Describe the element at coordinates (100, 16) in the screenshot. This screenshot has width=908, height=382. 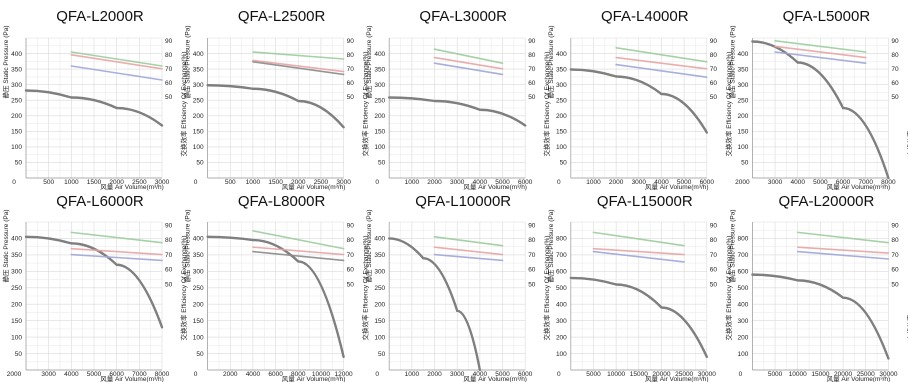
I see `chart-title: QFA-L2000R` at that location.